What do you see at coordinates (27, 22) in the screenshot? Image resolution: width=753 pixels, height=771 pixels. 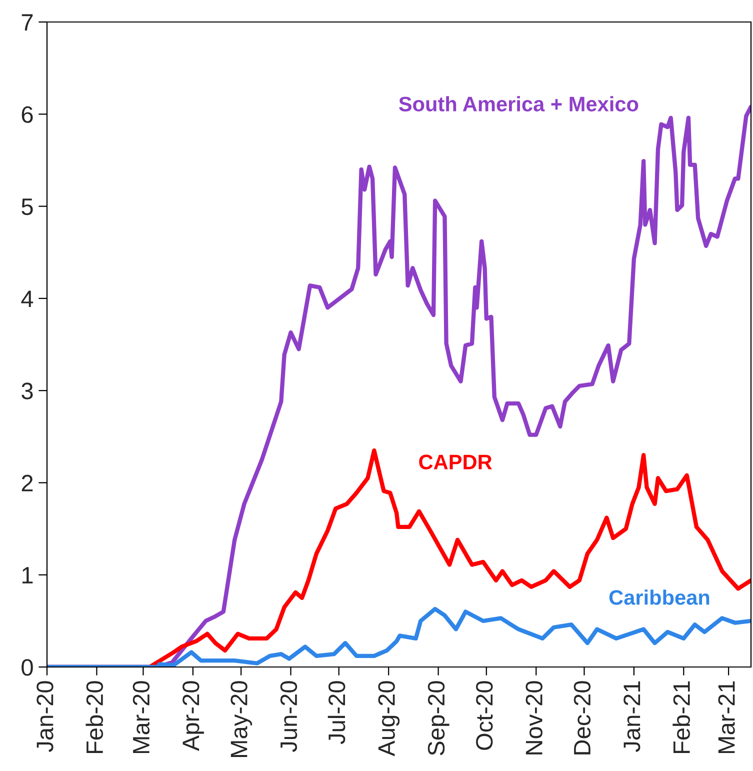 I see `y-tick-label: 7` at bounding box center [27, 22].